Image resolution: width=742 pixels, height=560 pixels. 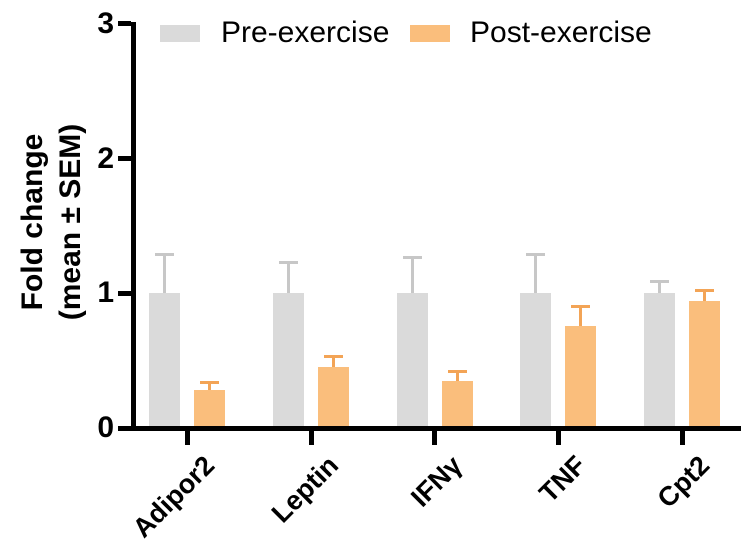 What do you see at coordinates (412, 361) in the screenshot?
I see `bar-preexercise-ifn` at bounding box center [412, 361].